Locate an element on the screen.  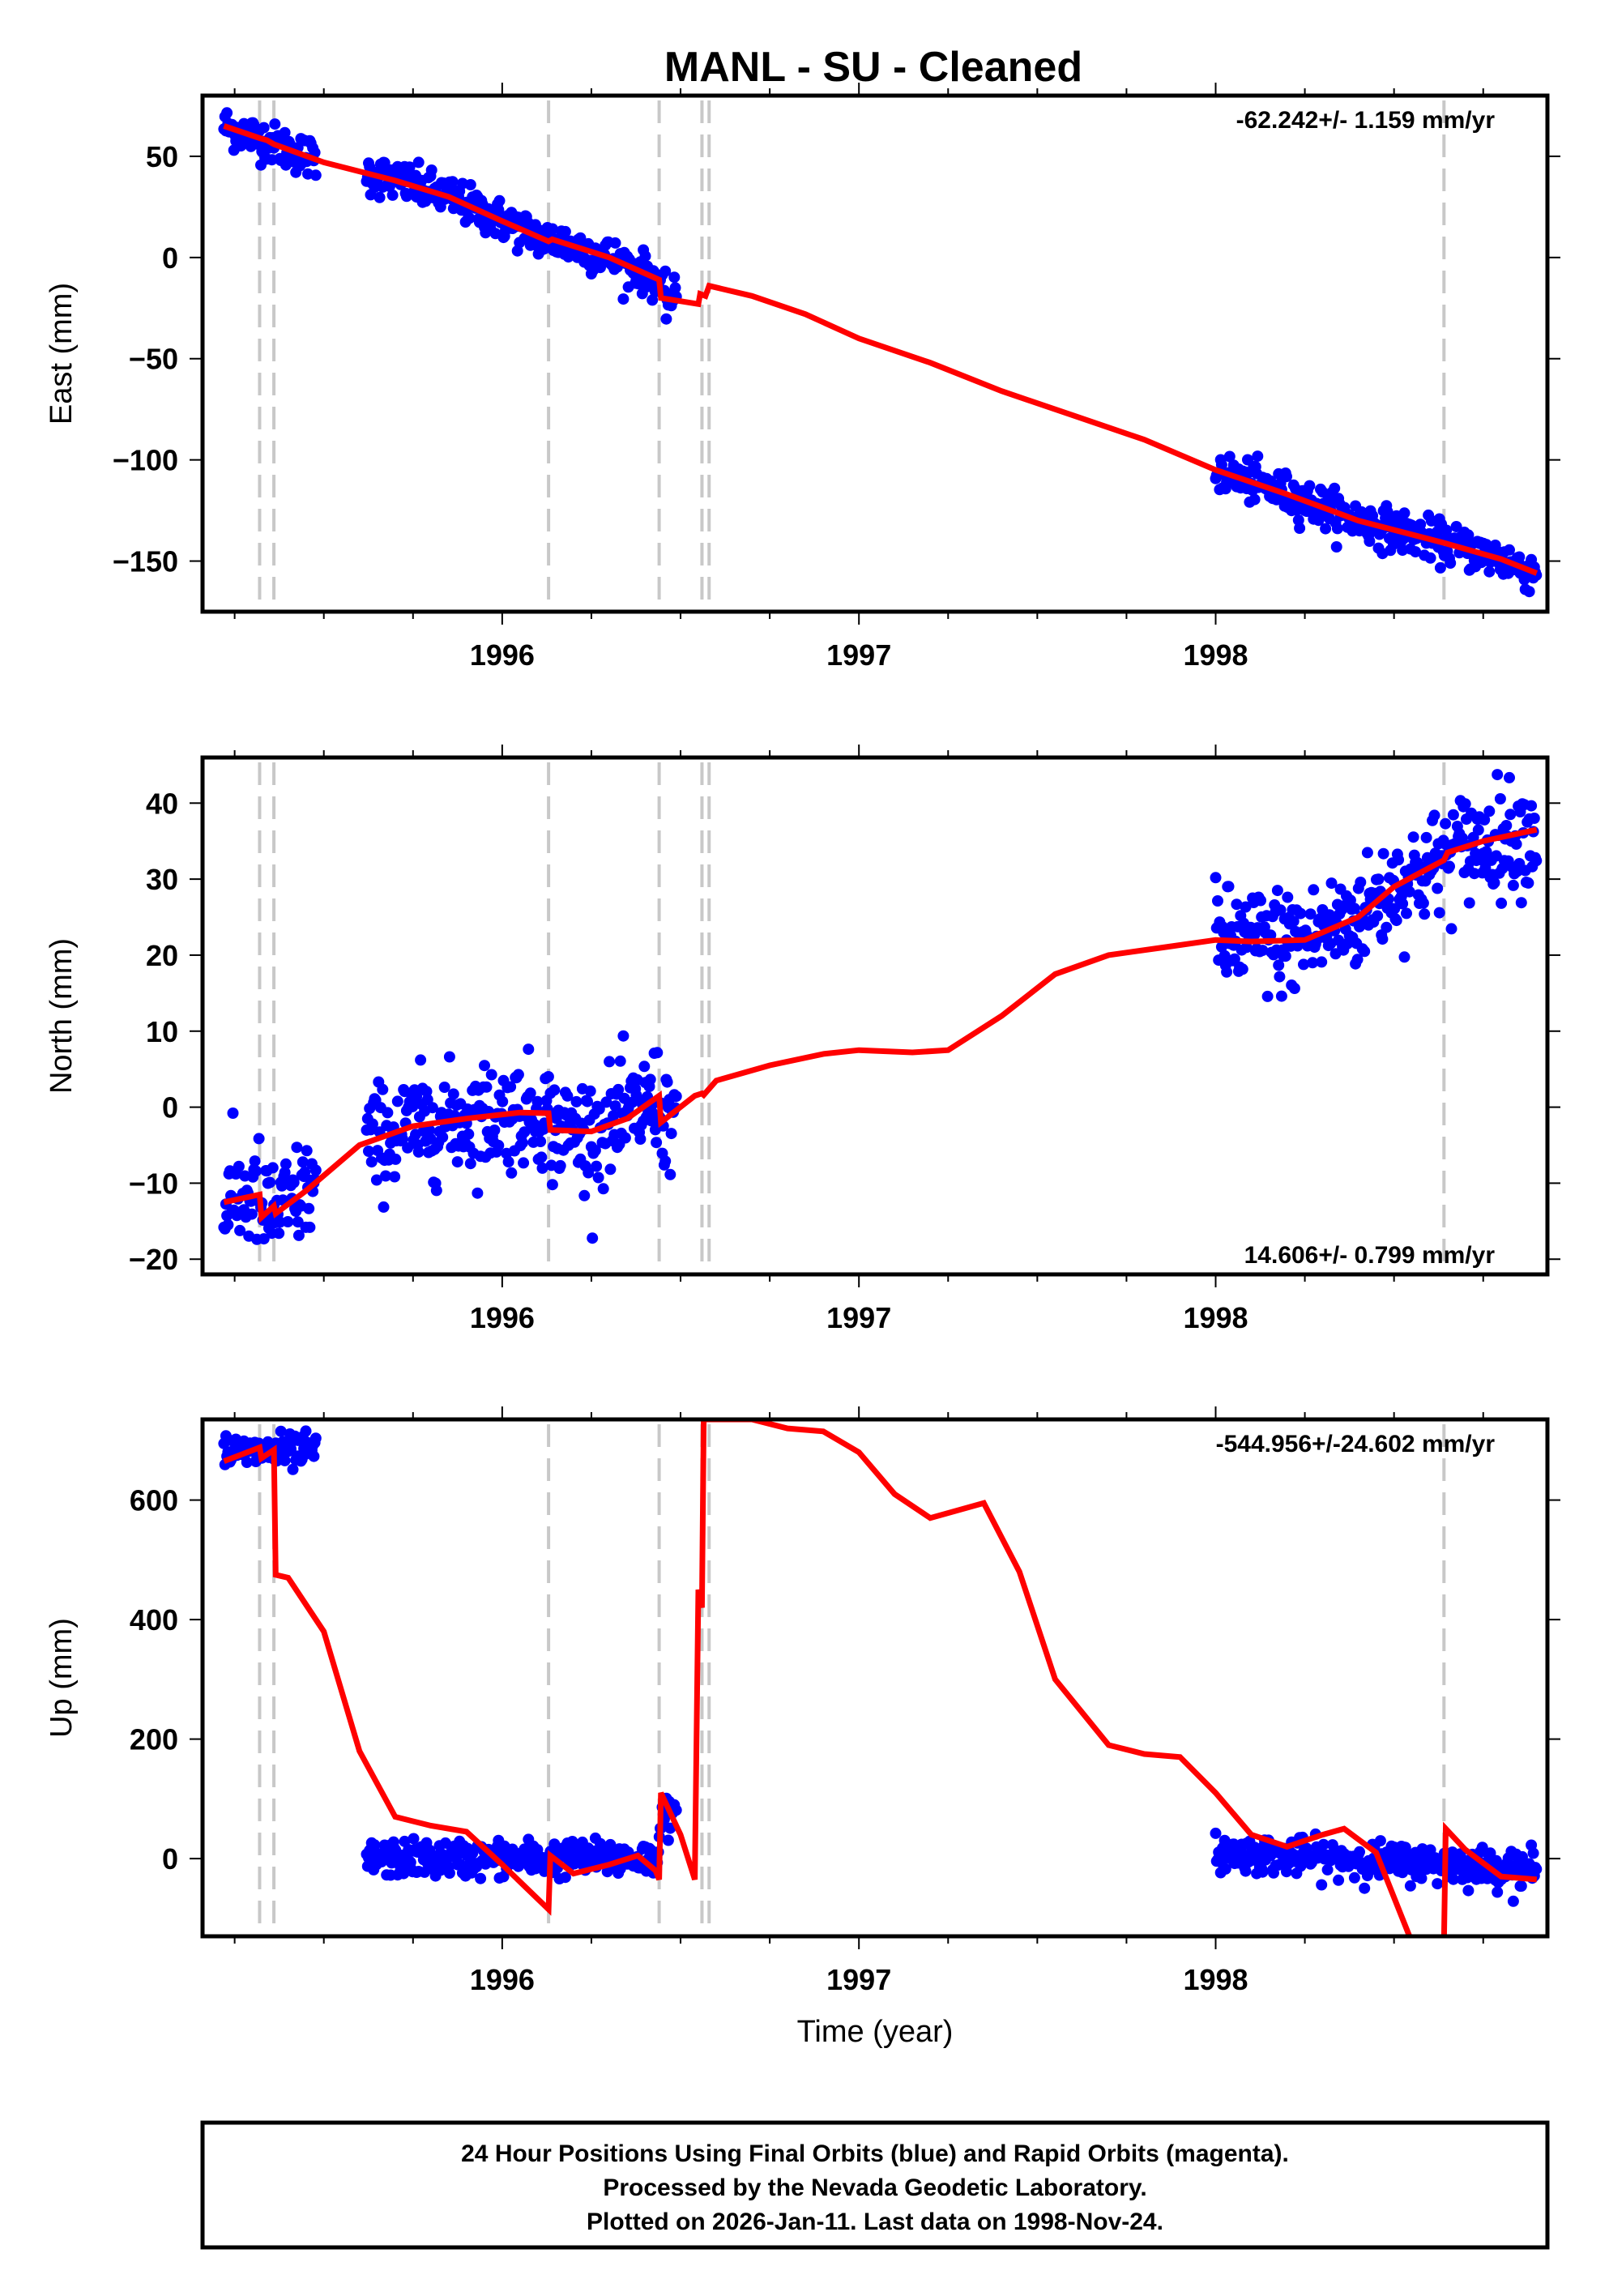
x-tick-label: 1997 is located at coordinates (859, 655).